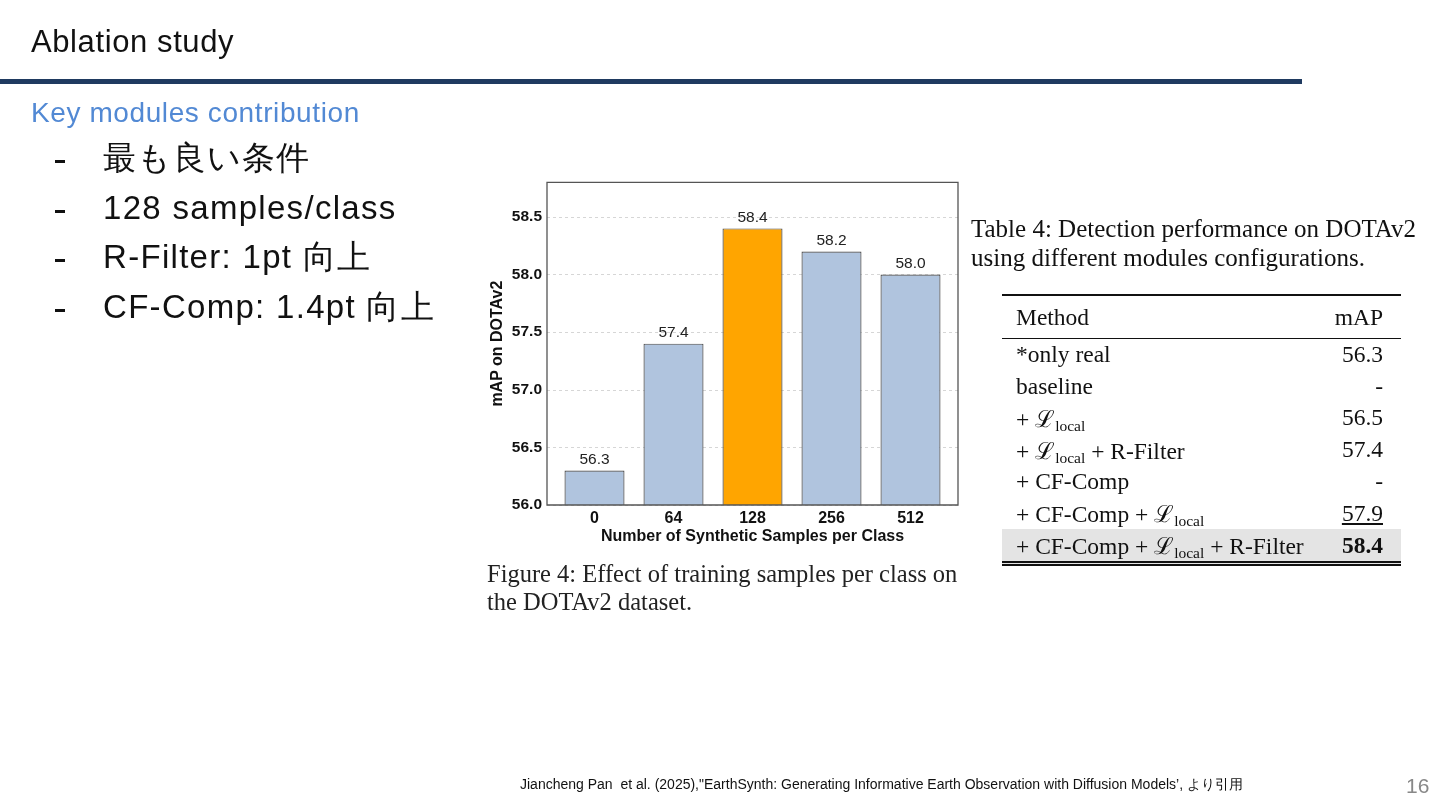  I want to click on text: 最も良い条件, so click(207, 158).